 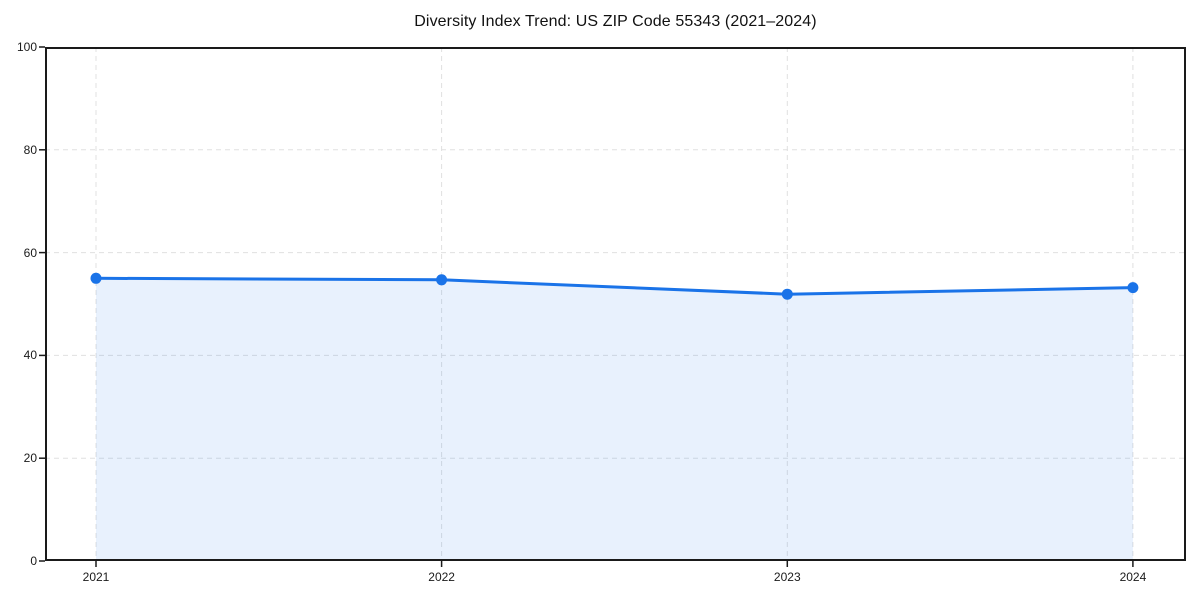 I want to click on y-axis-tick-label: 100, so click(x=26, y=47).